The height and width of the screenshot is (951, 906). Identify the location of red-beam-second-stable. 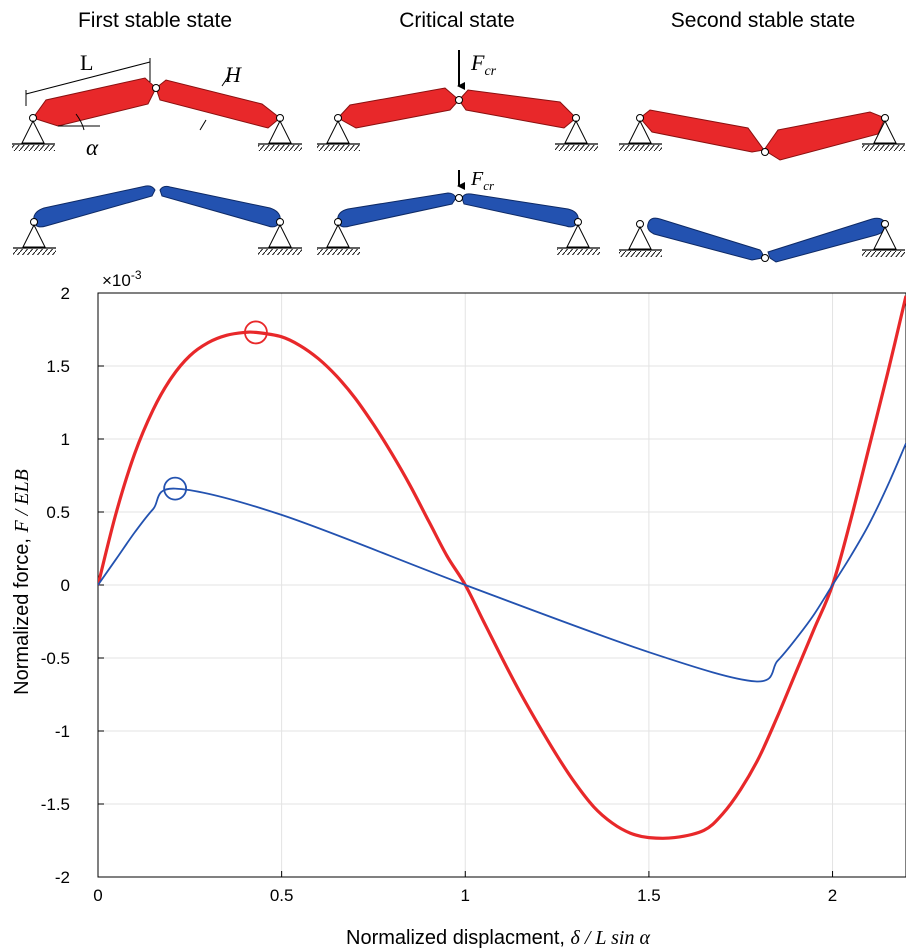
(762, 135).